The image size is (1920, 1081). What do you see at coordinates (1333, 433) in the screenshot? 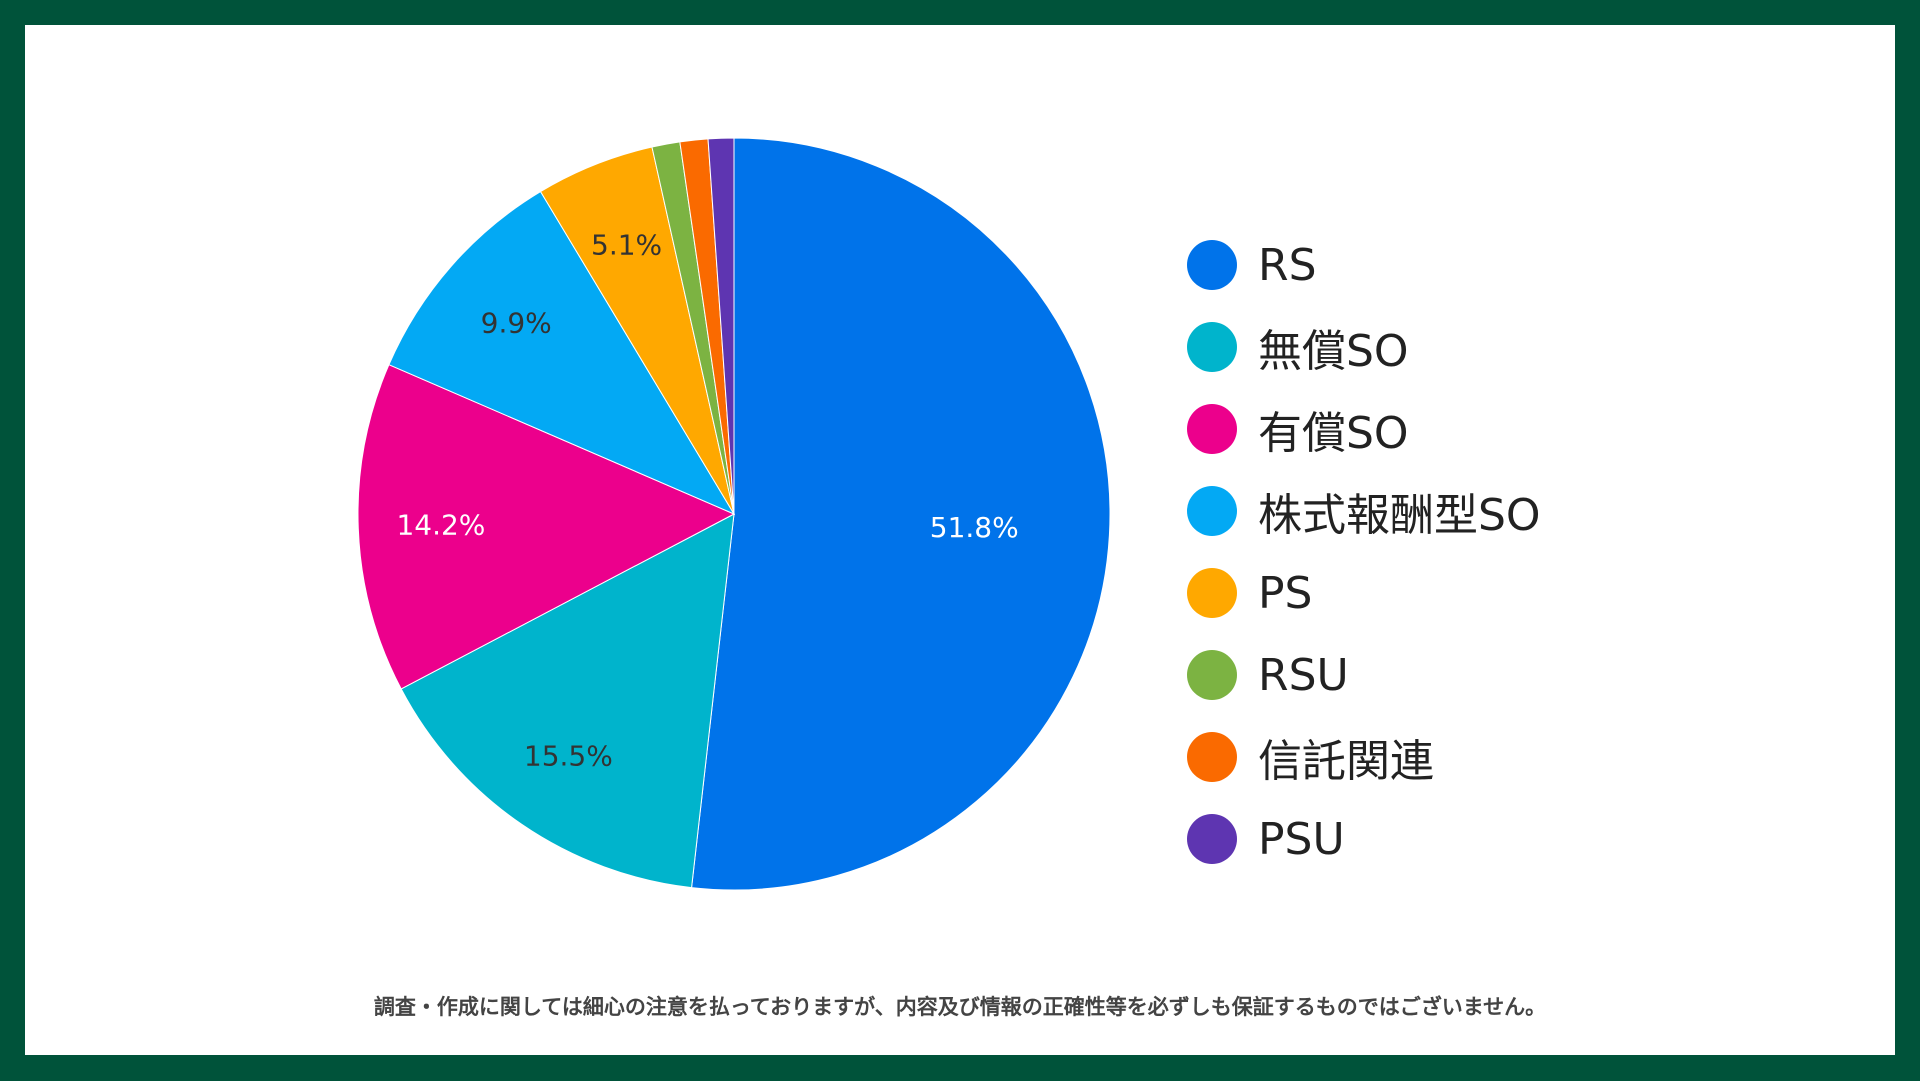
I see `legend-label: 有償SO` at bounding box center [1333, 433].